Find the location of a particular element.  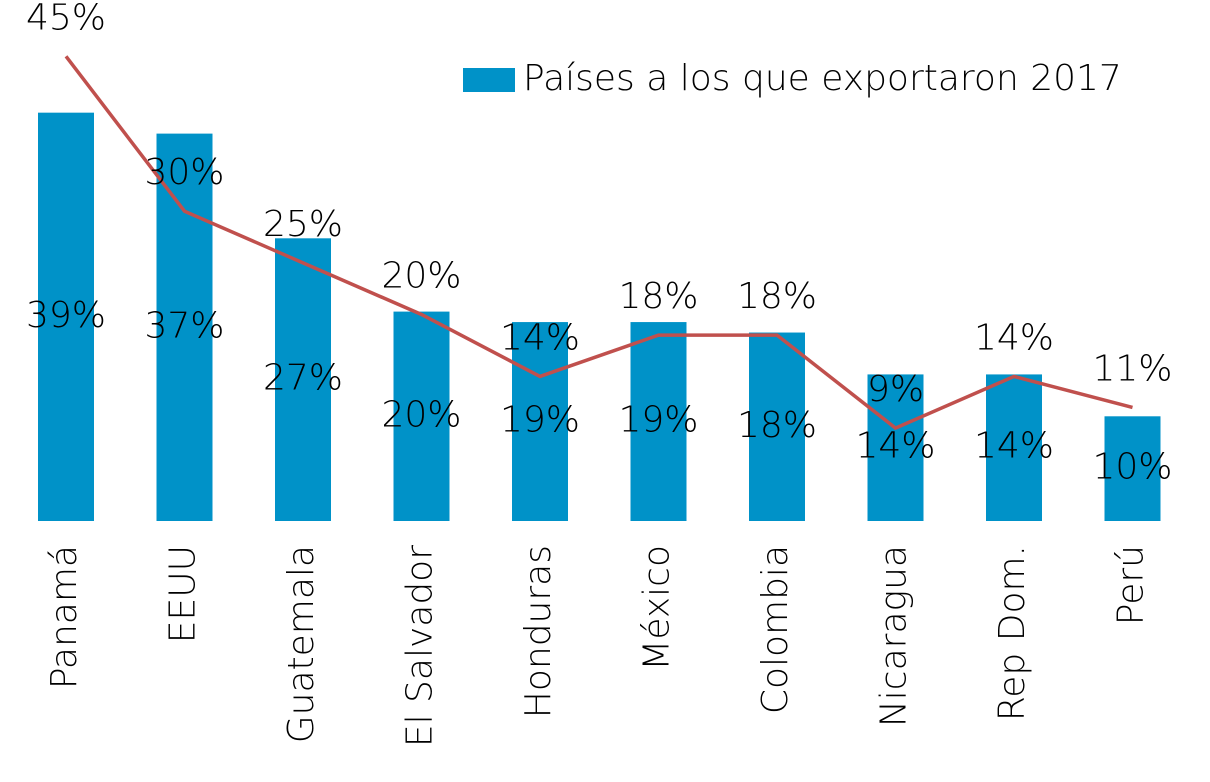

x-tick-label: Guatemala is located at coordinates (301, 644).